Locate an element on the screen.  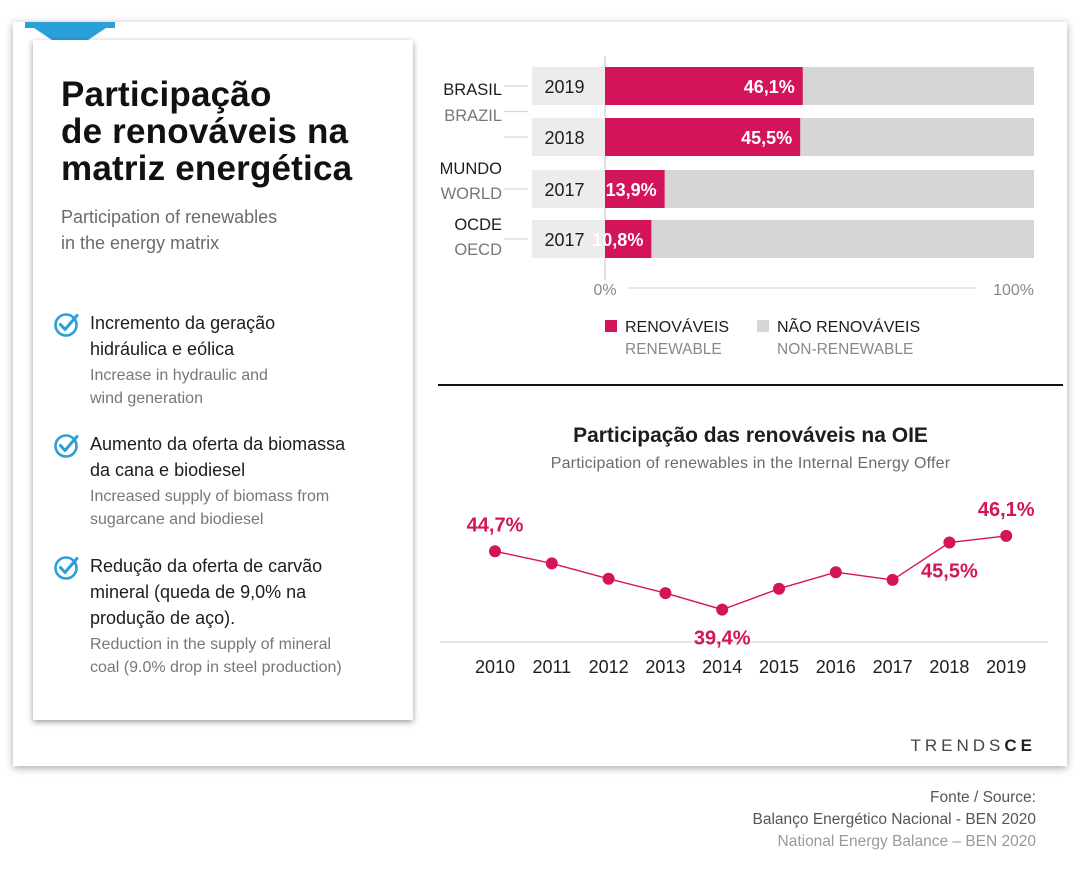
bar-value-label: 13,9% is located at coordinates (631, 190).